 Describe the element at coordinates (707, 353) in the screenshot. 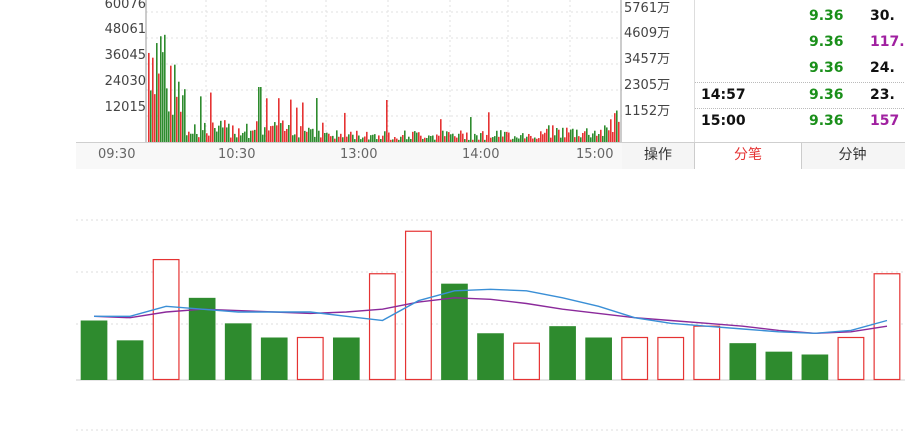

I see `volume-bar-up` at that location.